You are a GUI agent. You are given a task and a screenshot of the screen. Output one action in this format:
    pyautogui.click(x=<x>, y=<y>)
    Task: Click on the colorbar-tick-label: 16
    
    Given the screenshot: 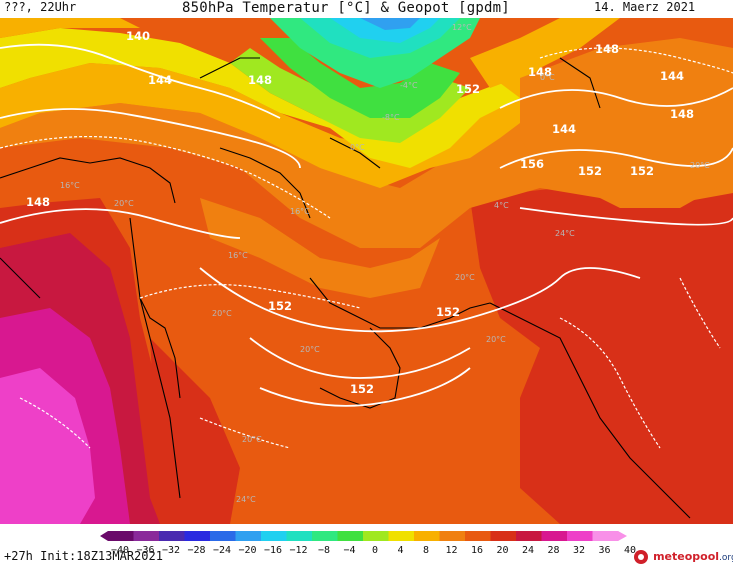 What is the action you would take?
    pyautogui.click(x=477, y=550)
    